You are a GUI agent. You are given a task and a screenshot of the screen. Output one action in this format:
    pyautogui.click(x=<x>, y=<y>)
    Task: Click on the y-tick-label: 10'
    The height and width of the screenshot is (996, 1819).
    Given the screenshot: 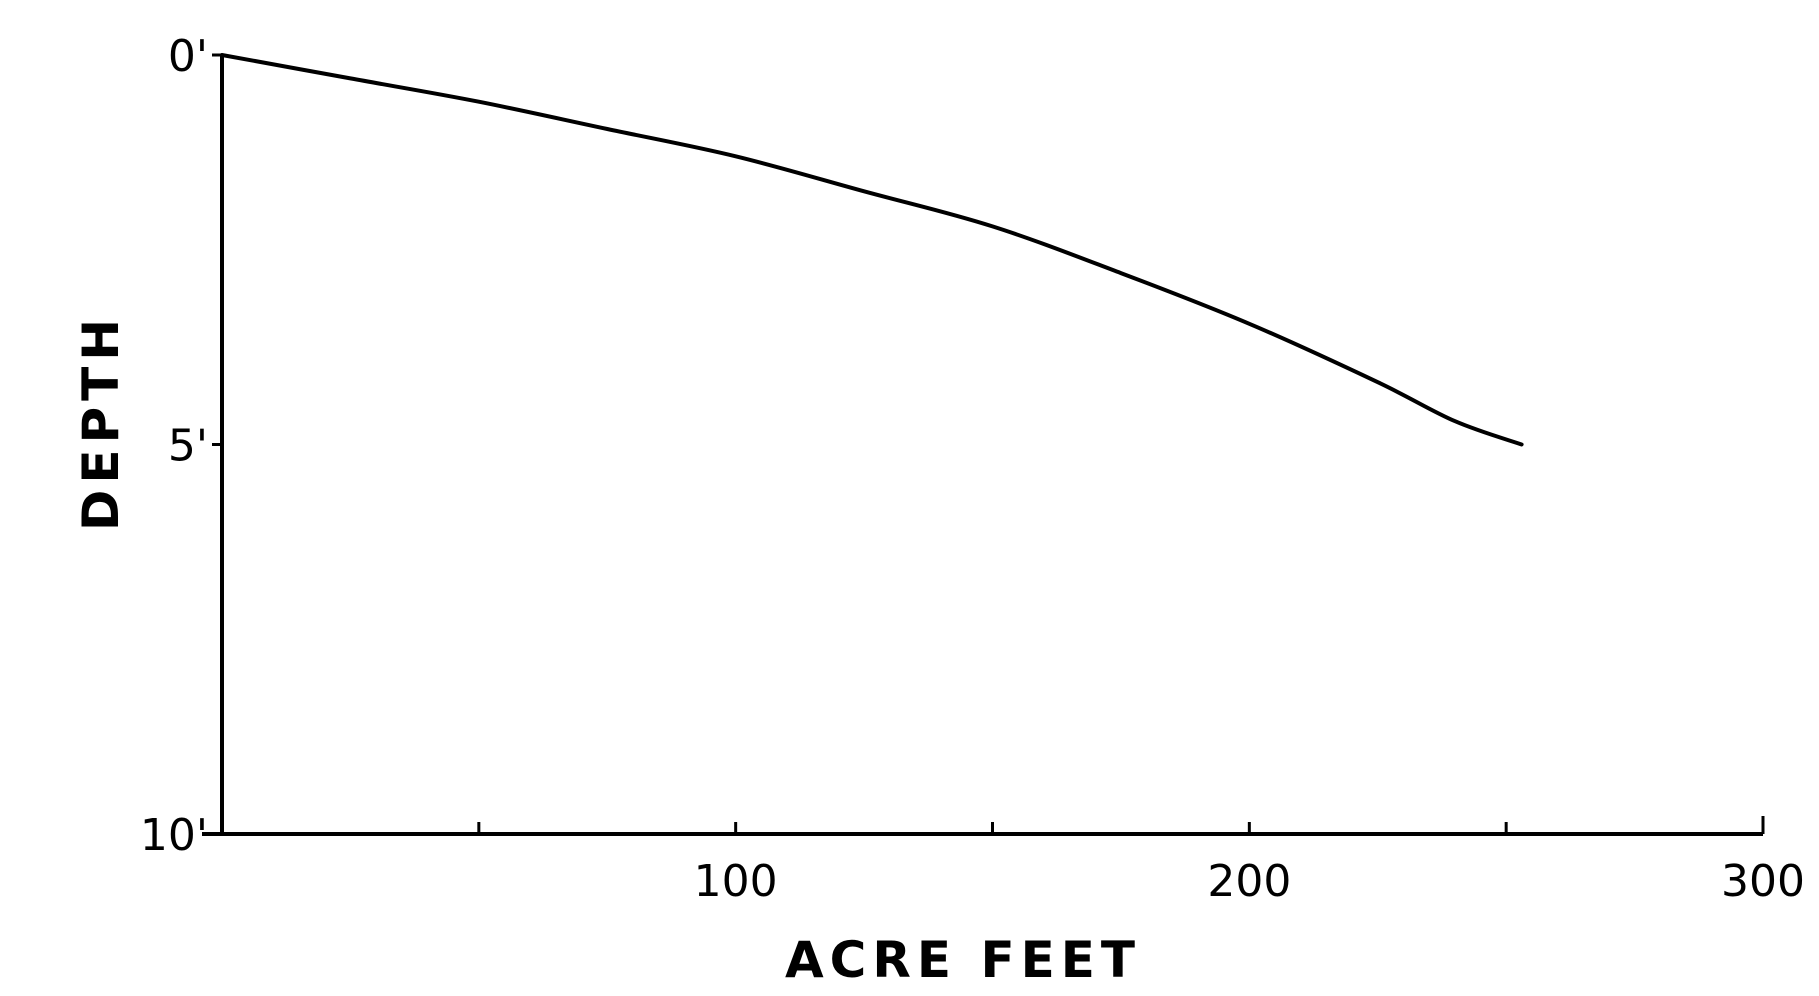 What is the action you would take?
    pyautogui.click(x=174, y=835)
    